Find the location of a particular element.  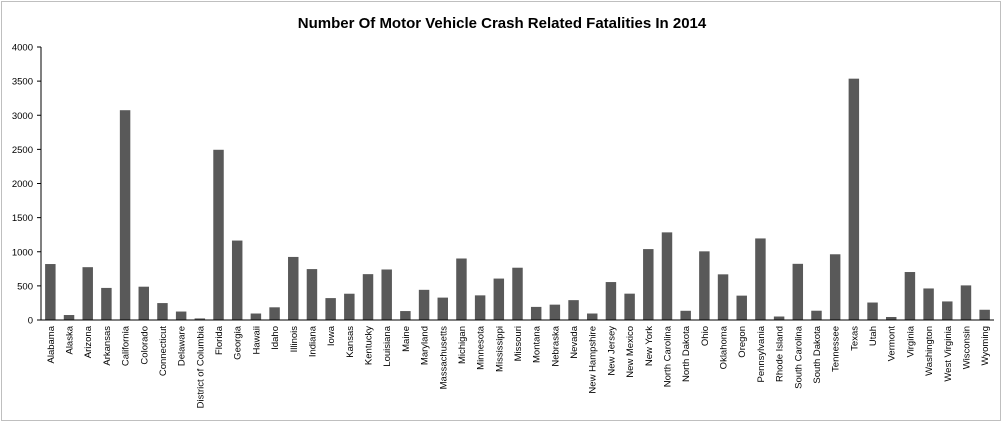

bar-district-of-columbia is located at coordinates (200, 319).